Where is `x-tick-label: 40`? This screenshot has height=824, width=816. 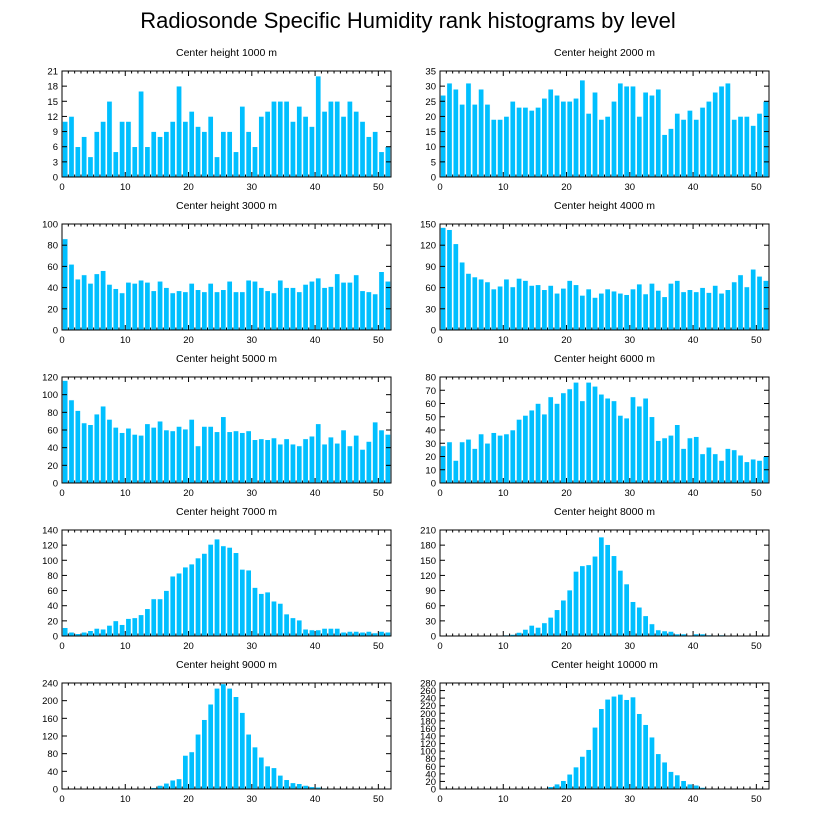 x-tick-label: 40 is located at coordinates (315, 799).